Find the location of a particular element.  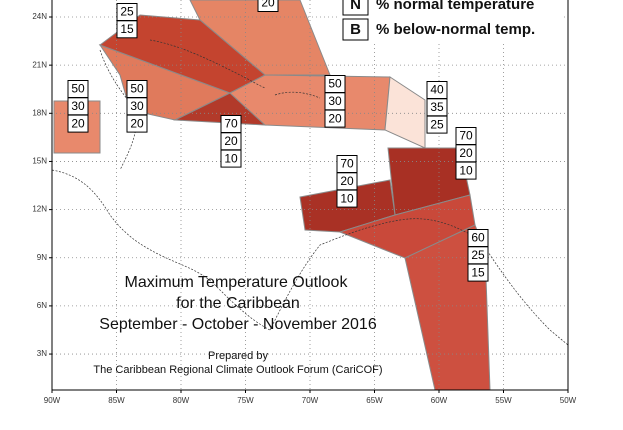

credit-line: Prepared by is located at coordinates (238, 356).